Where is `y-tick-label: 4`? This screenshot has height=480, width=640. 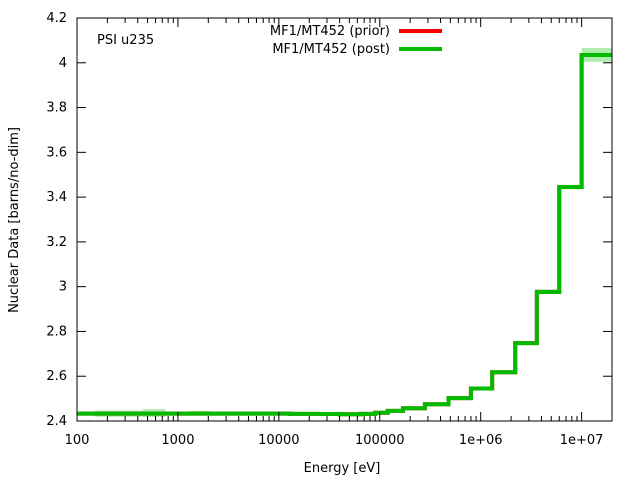
y-tick-label: 4 is located at coordinates (63, 63).